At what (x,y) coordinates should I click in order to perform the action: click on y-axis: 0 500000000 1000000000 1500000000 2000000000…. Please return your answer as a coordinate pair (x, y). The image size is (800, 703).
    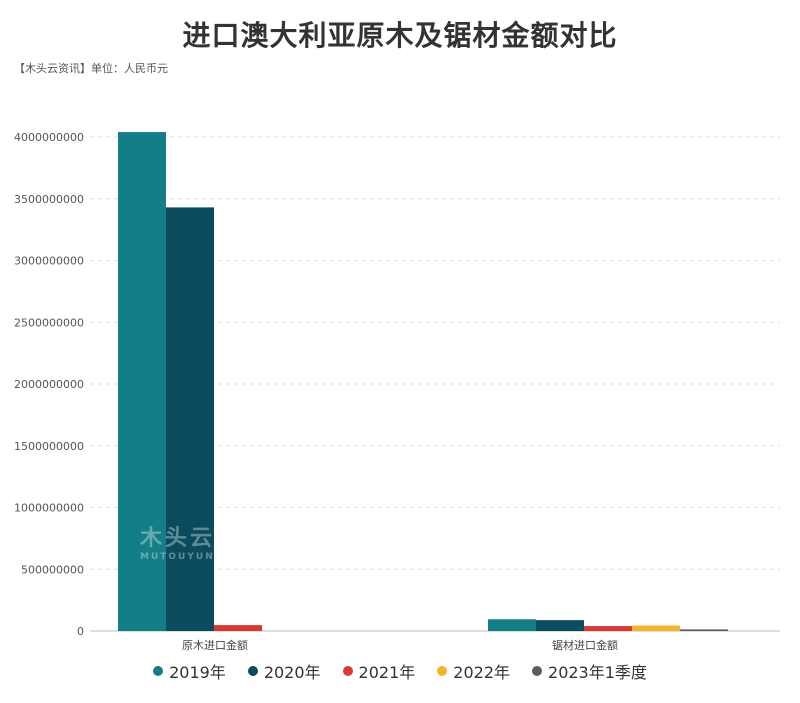
    Looking at the image, I should click on (49, 384).